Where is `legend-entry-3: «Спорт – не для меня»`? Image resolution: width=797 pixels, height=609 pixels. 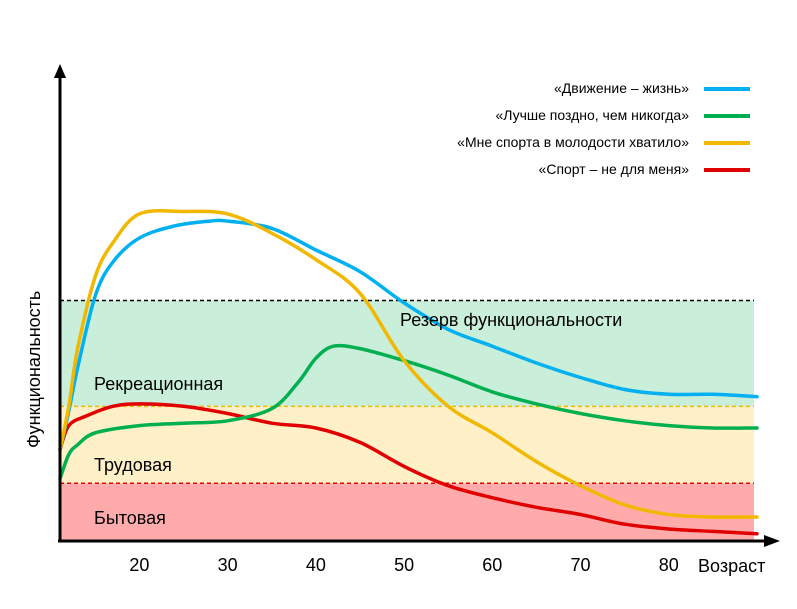 legend-entry-3: «Спорт – не для меня» is located at coordinates (614, 169).